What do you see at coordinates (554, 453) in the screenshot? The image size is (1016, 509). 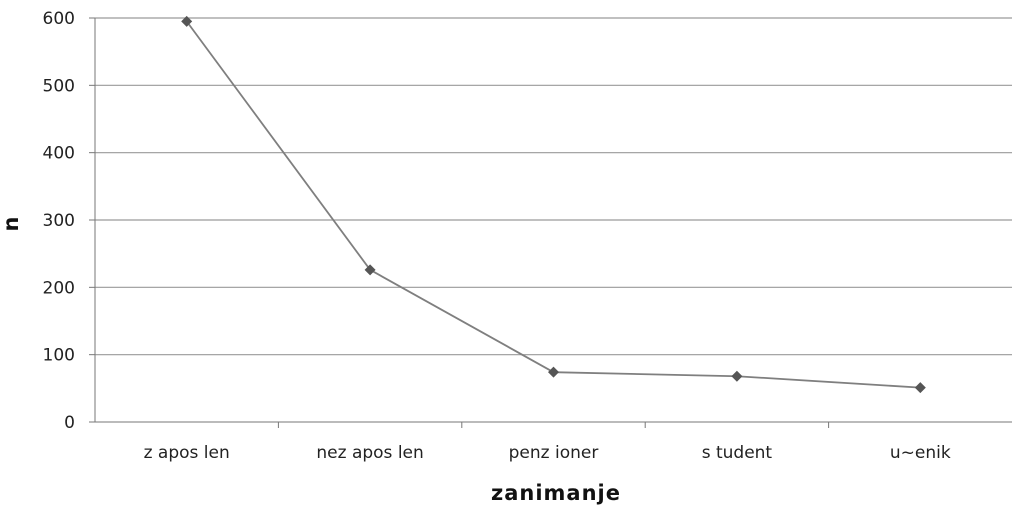 I see `x-tick-label: penz ioner` at bounding box center [554, 453].